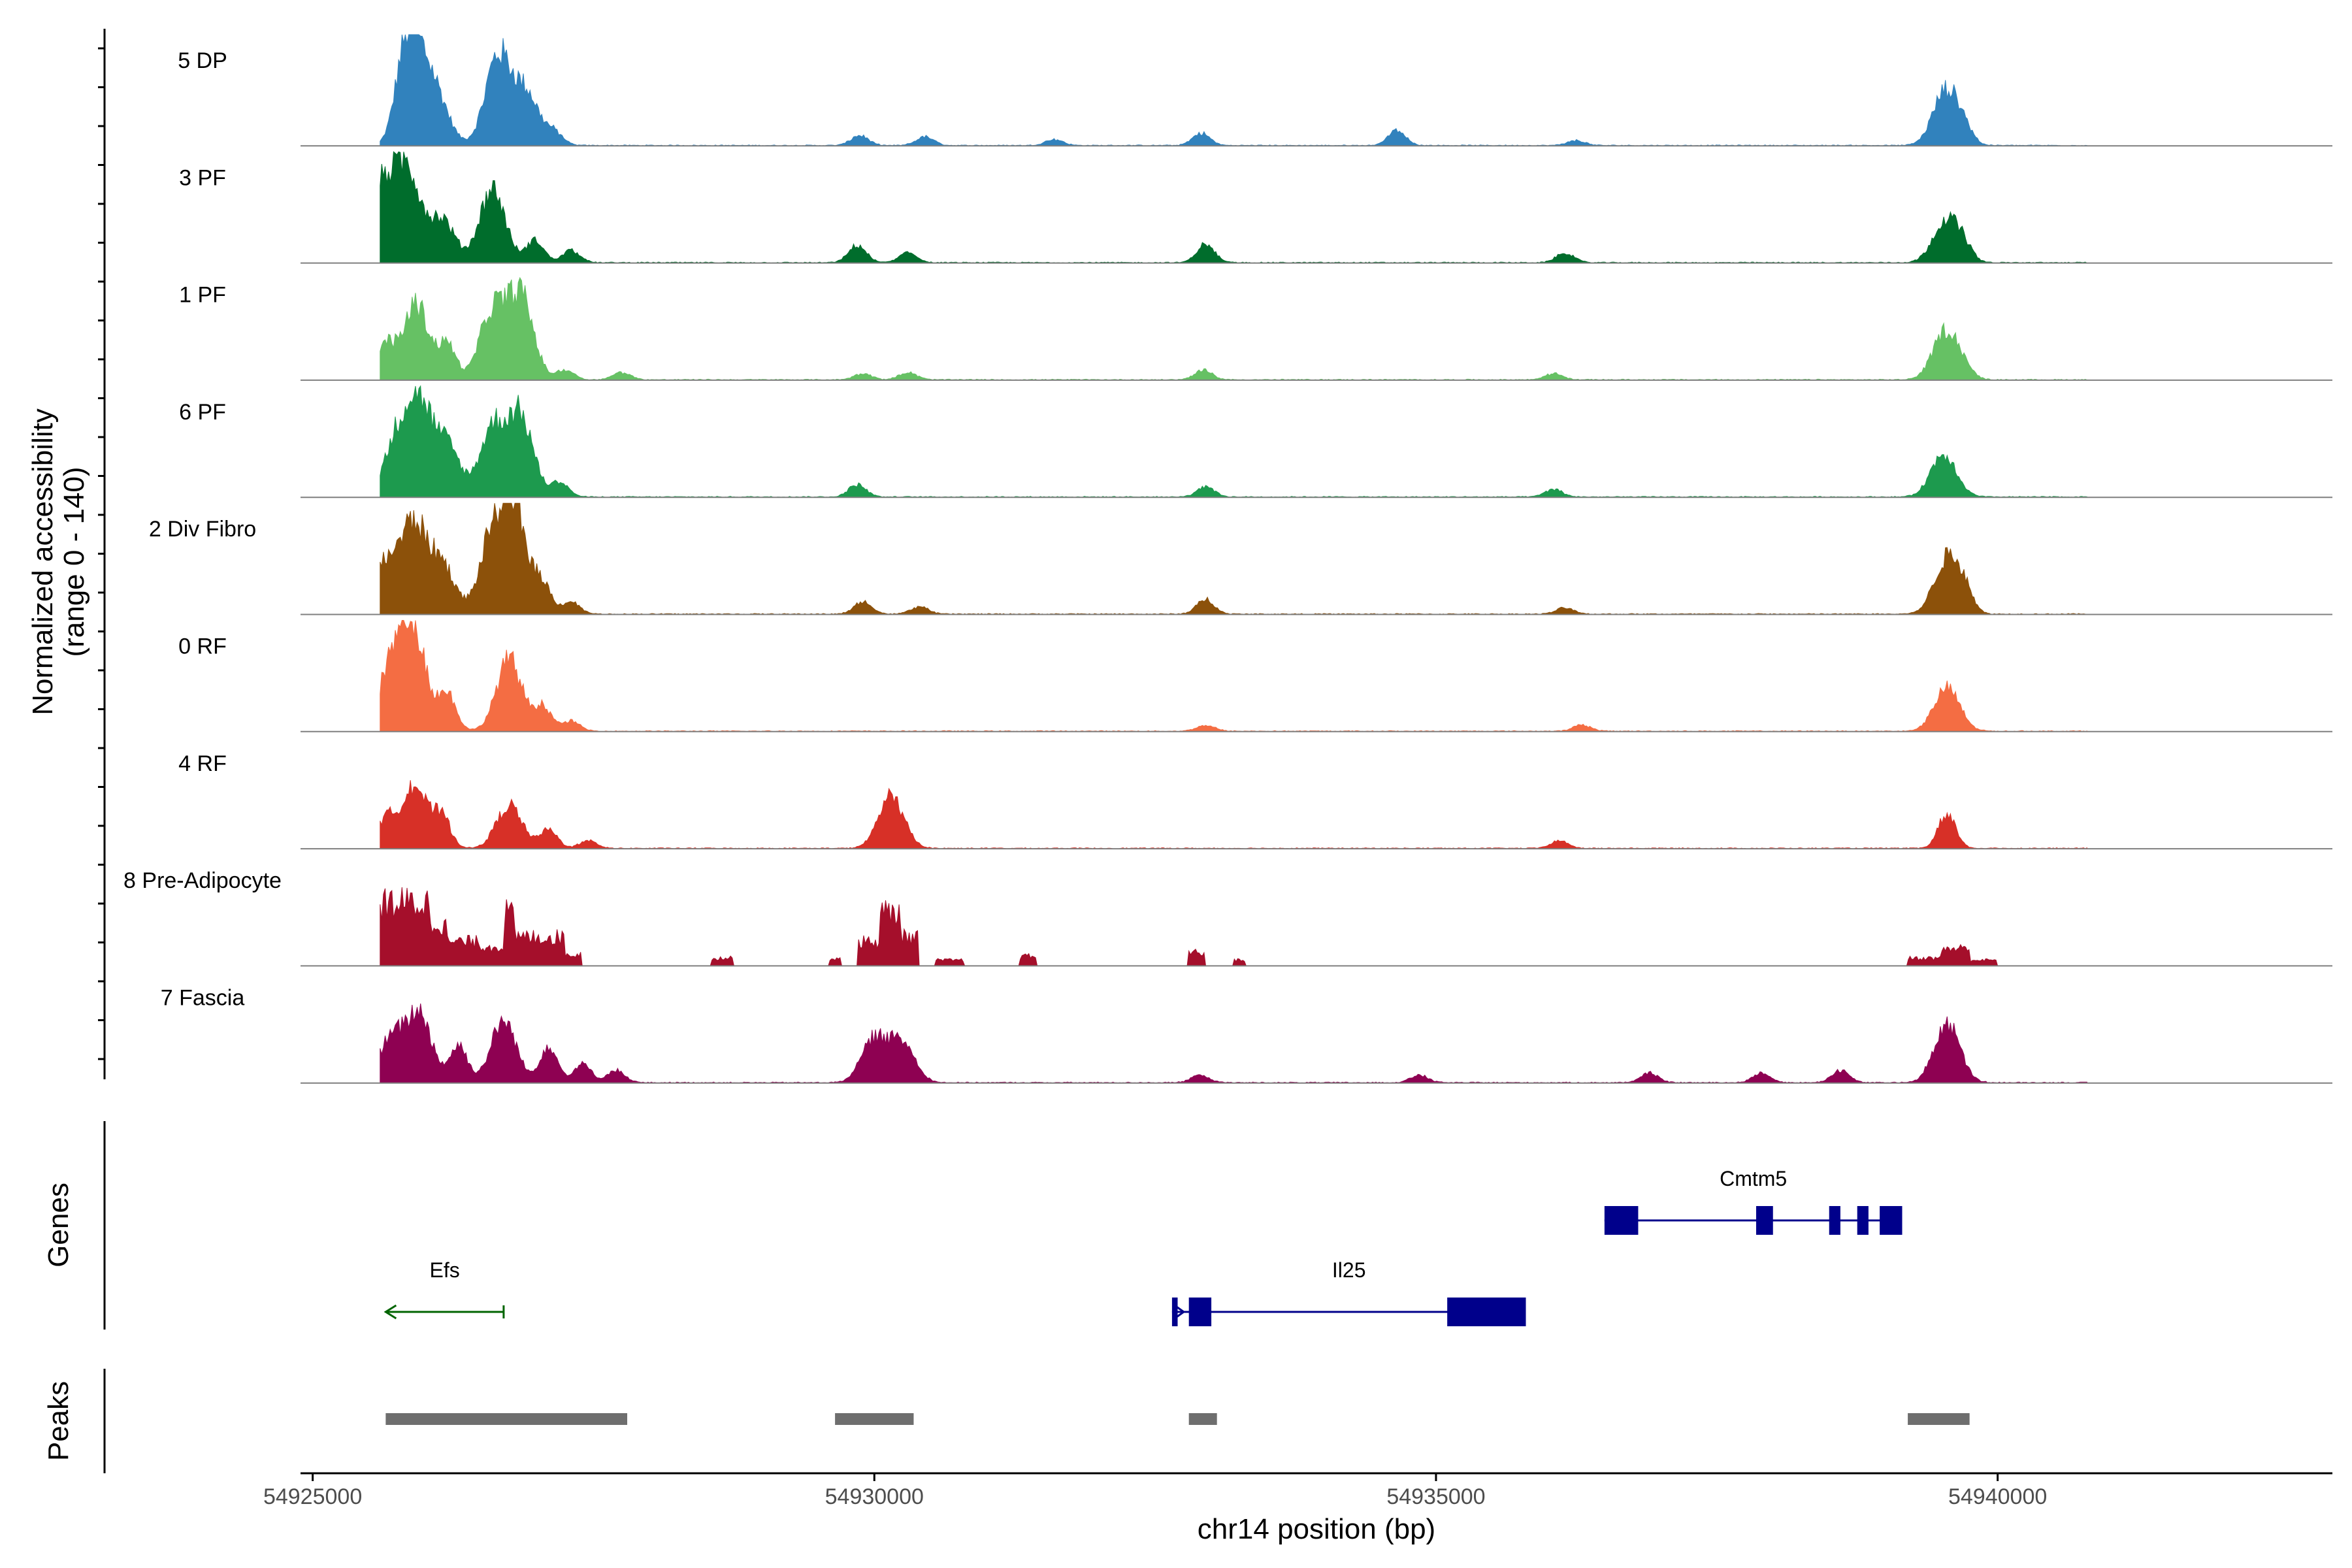 The image size is (2352, 1568). I want to click on track-label: 4 RF, so click(202, 763).